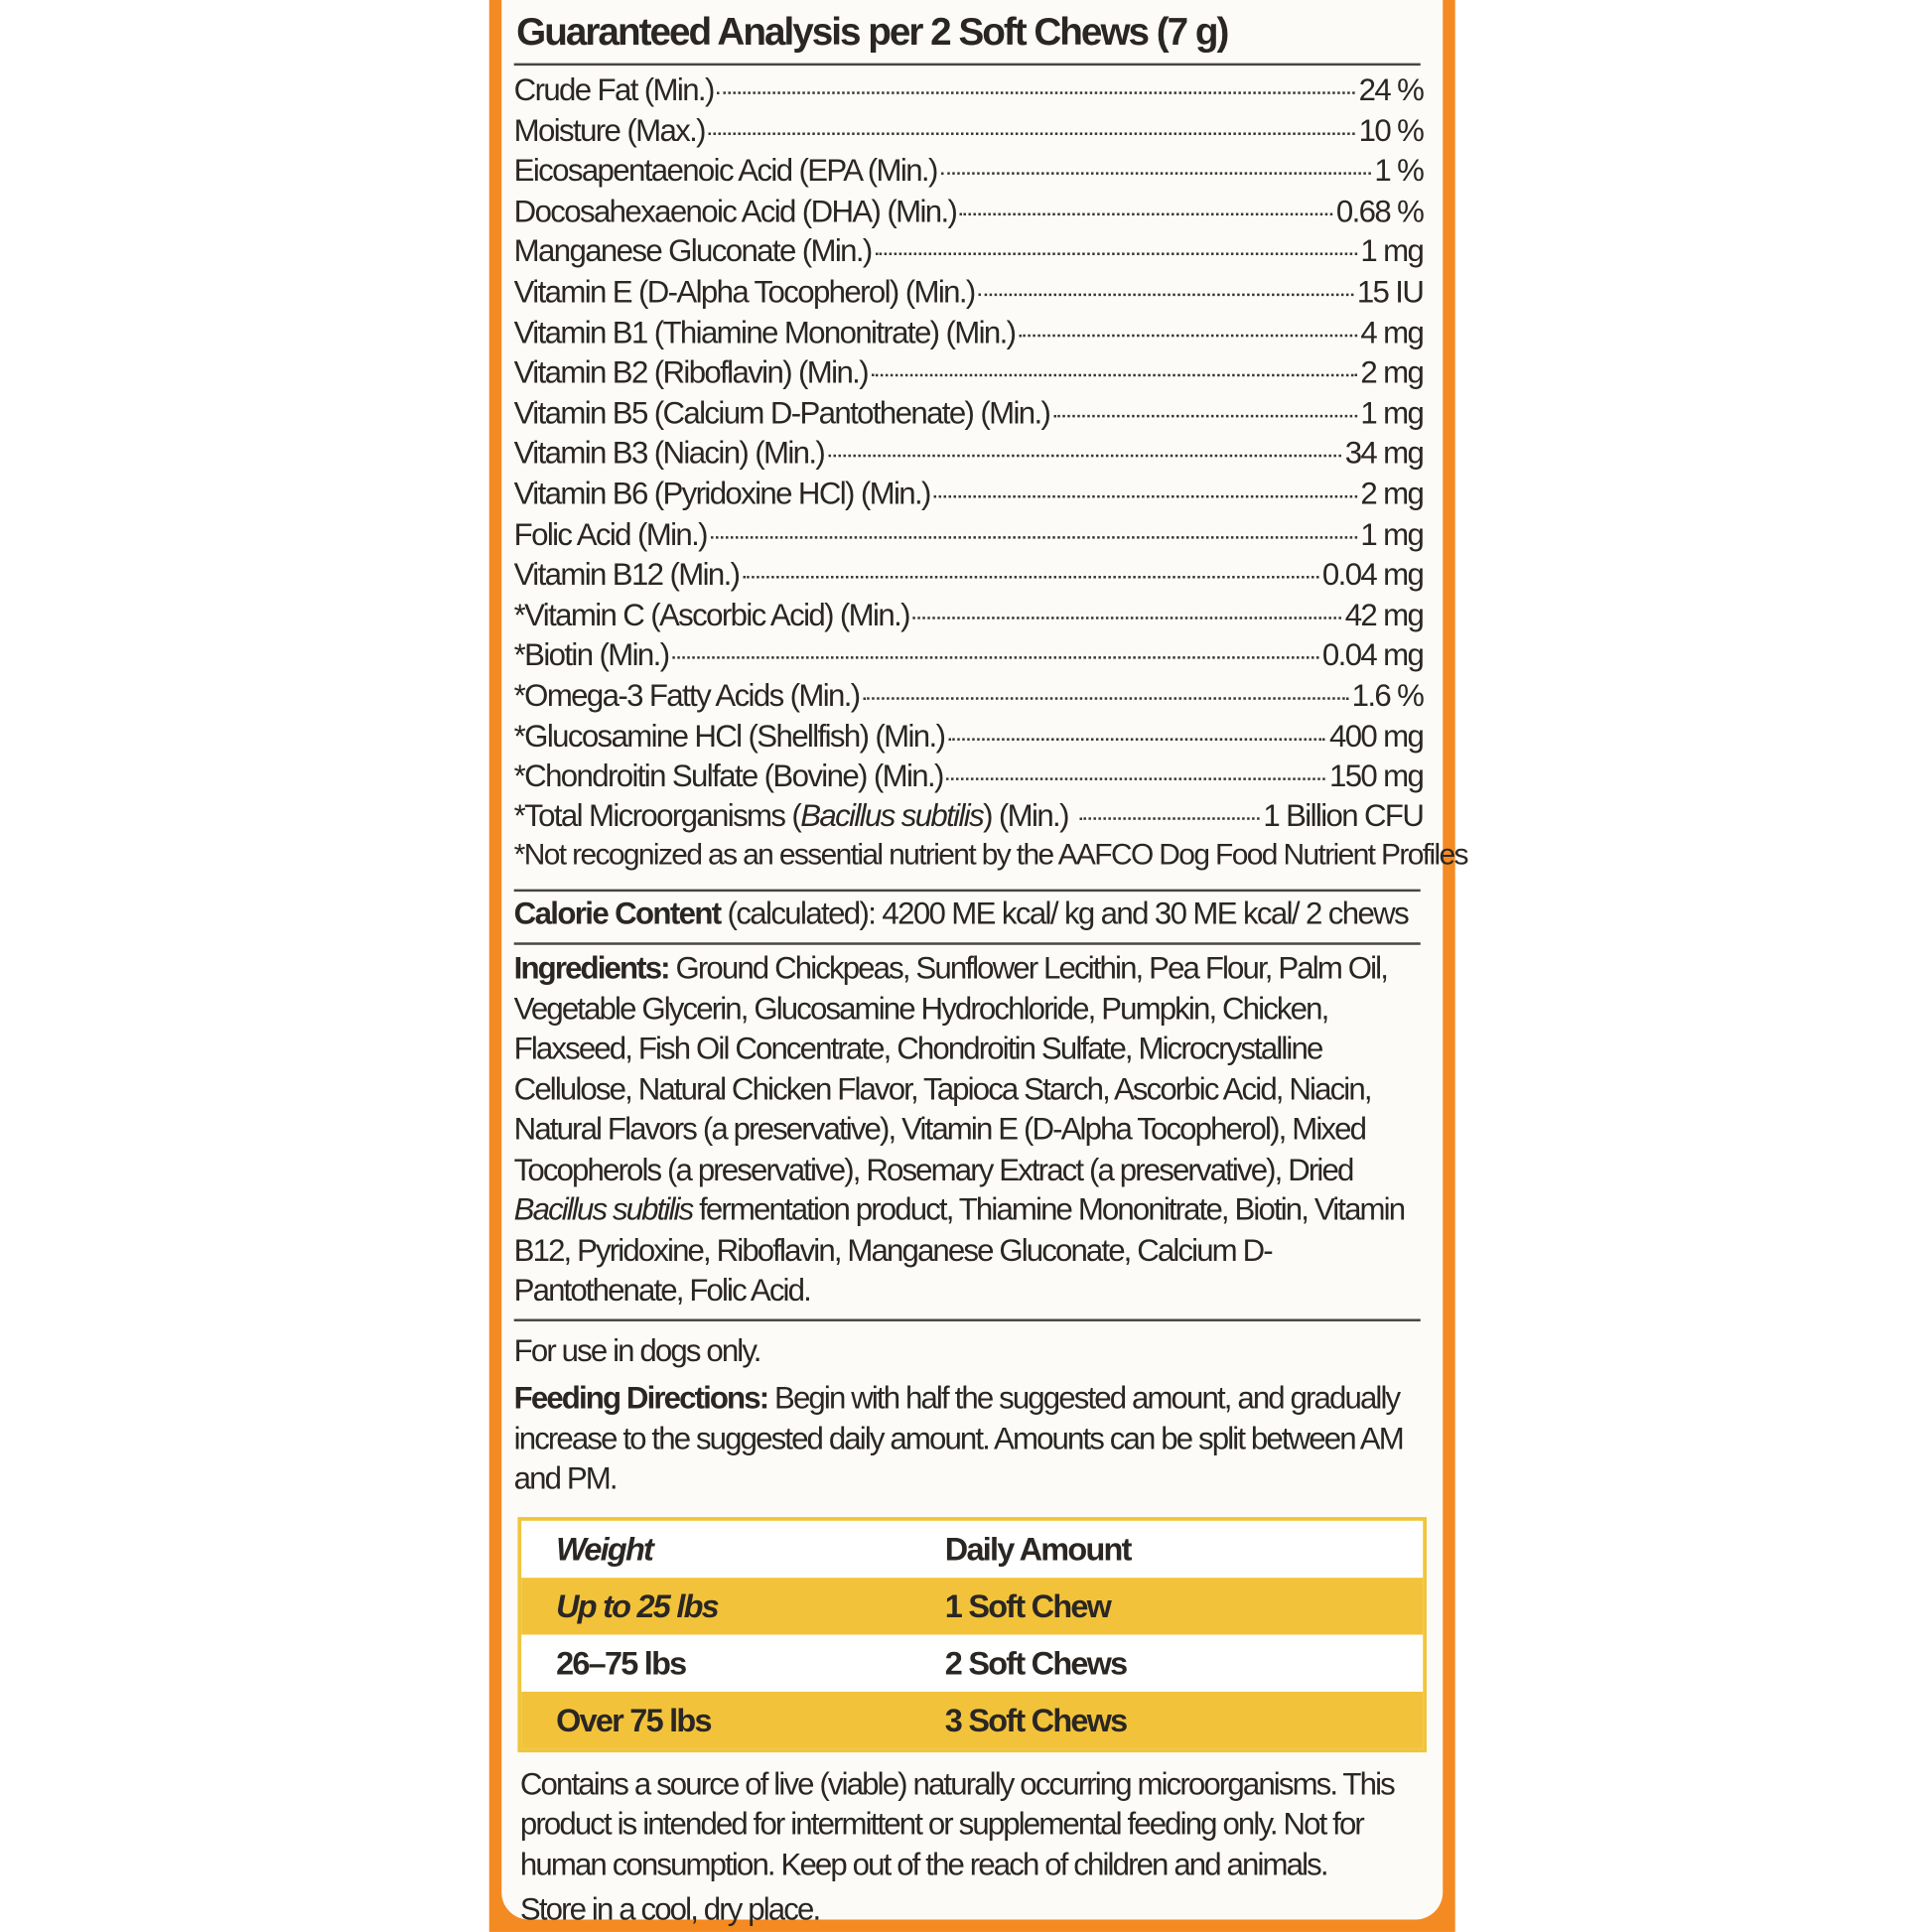 The image size is (1932, 1932). I want to click on analysis-row: Vitamin B6 (Pyridoxine HCl) (Min.) 2 mg, so click(969, 497).